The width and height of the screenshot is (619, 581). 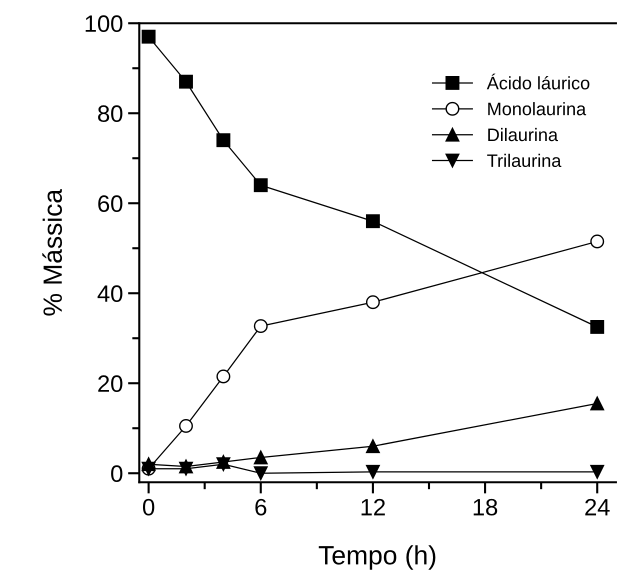 I want to click on legend-label: Dilaurina, so click(x=523, y=135).